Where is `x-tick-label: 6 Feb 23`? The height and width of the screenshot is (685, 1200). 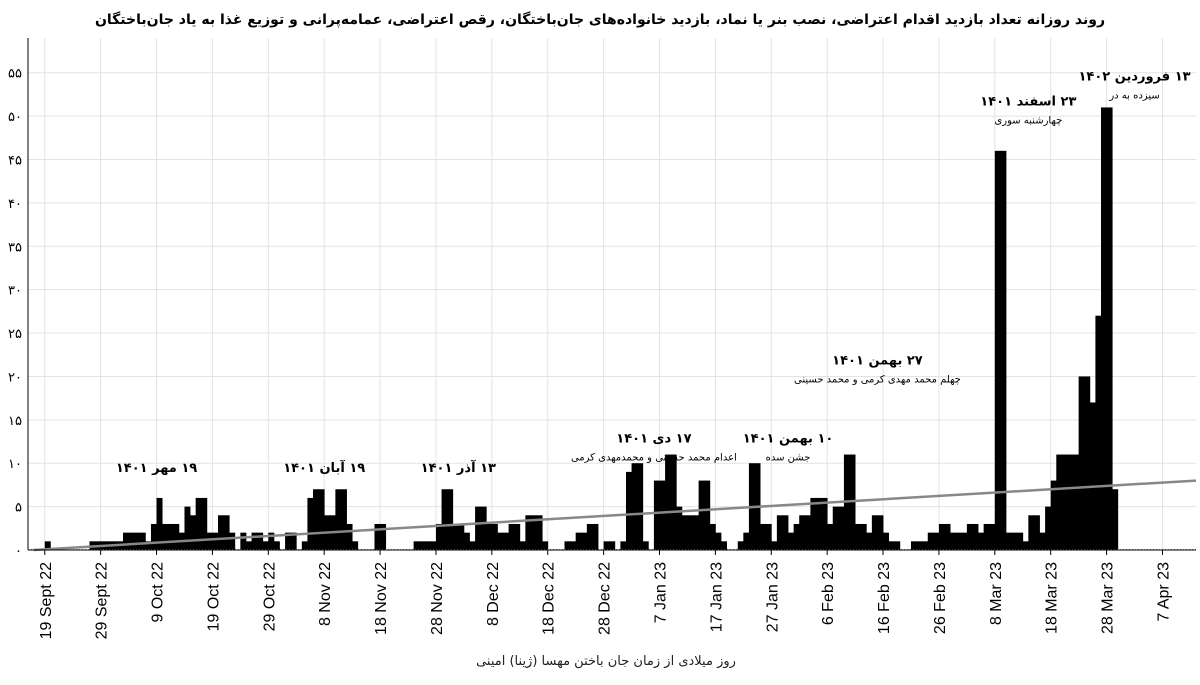
x-tick-label: 6 Feb 23 is located at coordinates (828, 593).